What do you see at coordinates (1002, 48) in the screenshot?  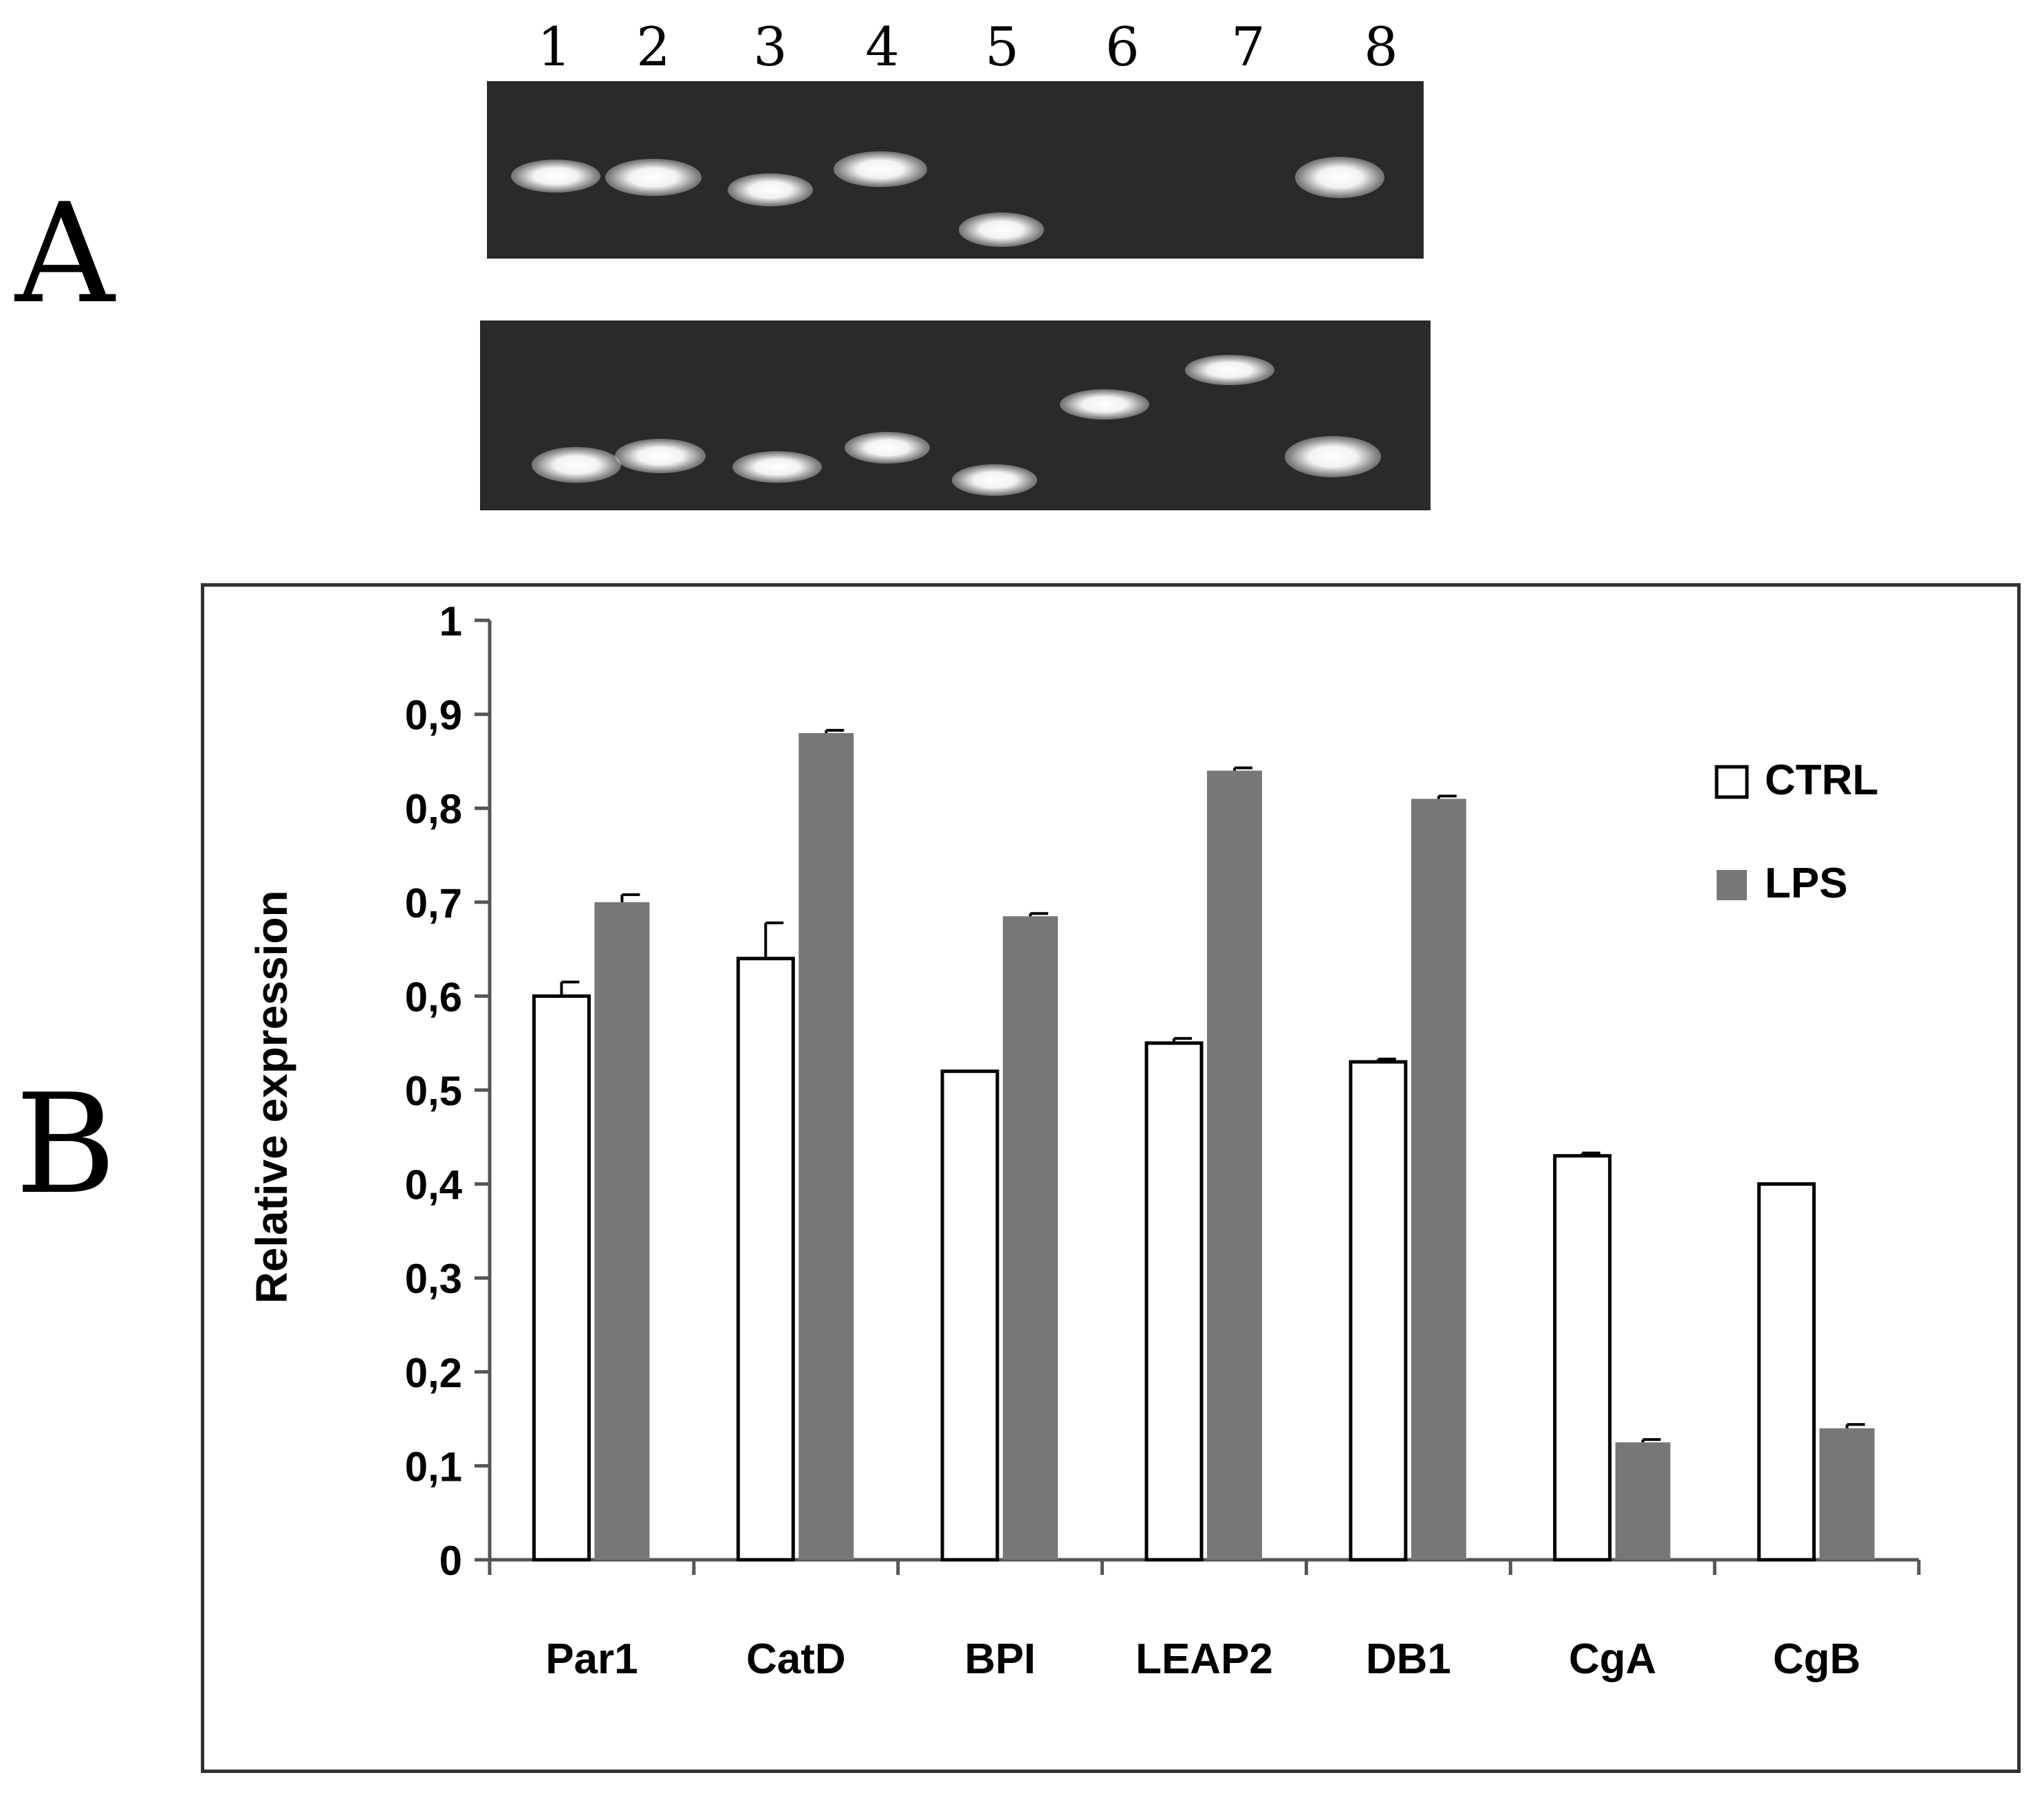 I see `lane-number: 5` at bounding box center [1002, 48].